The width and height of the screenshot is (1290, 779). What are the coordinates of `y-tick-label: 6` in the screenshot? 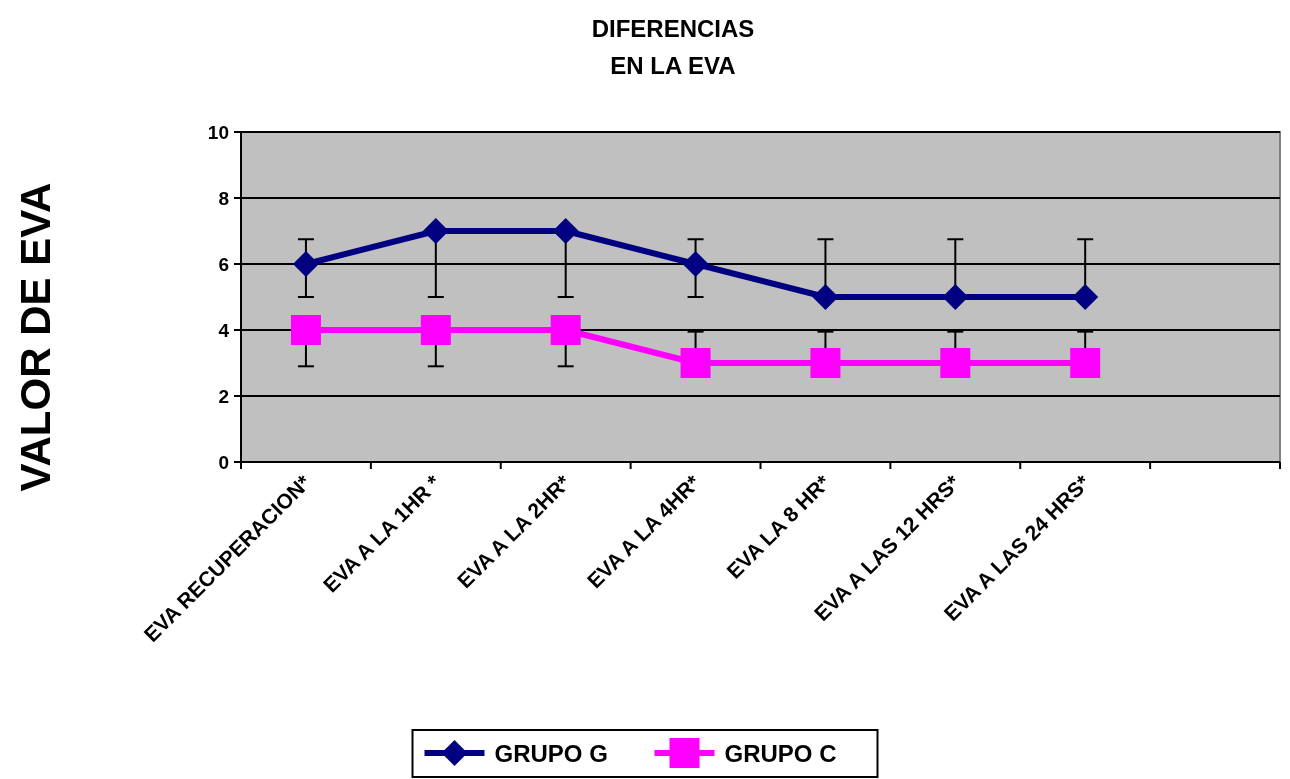 It's located at (223, 264).